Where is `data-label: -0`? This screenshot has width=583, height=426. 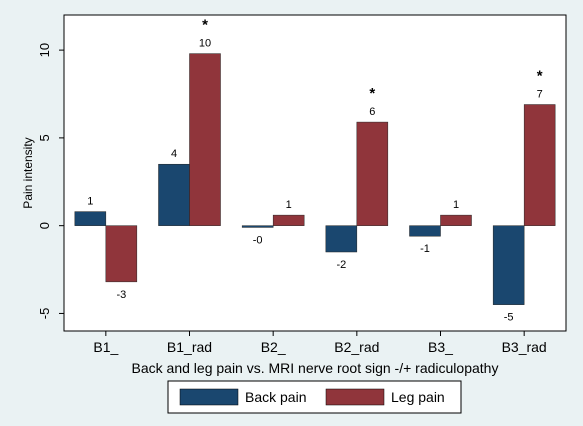 data-label: -0 is located at coordinates (258, 240).